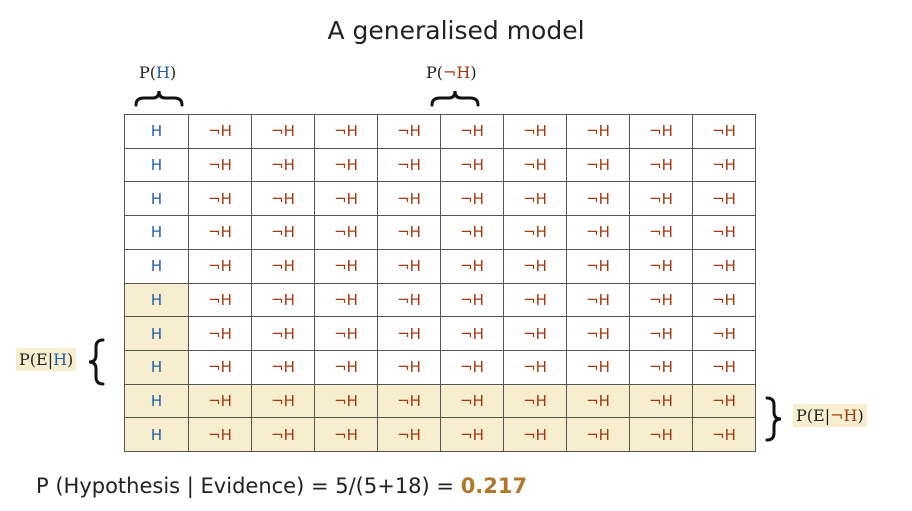 Image resolution: width=912 pixels, height=511 pixels. What do you see at coordinates (494, 486) in the screenshot?
I see `formula-result: 0.217` at bounding box center [494, 486].